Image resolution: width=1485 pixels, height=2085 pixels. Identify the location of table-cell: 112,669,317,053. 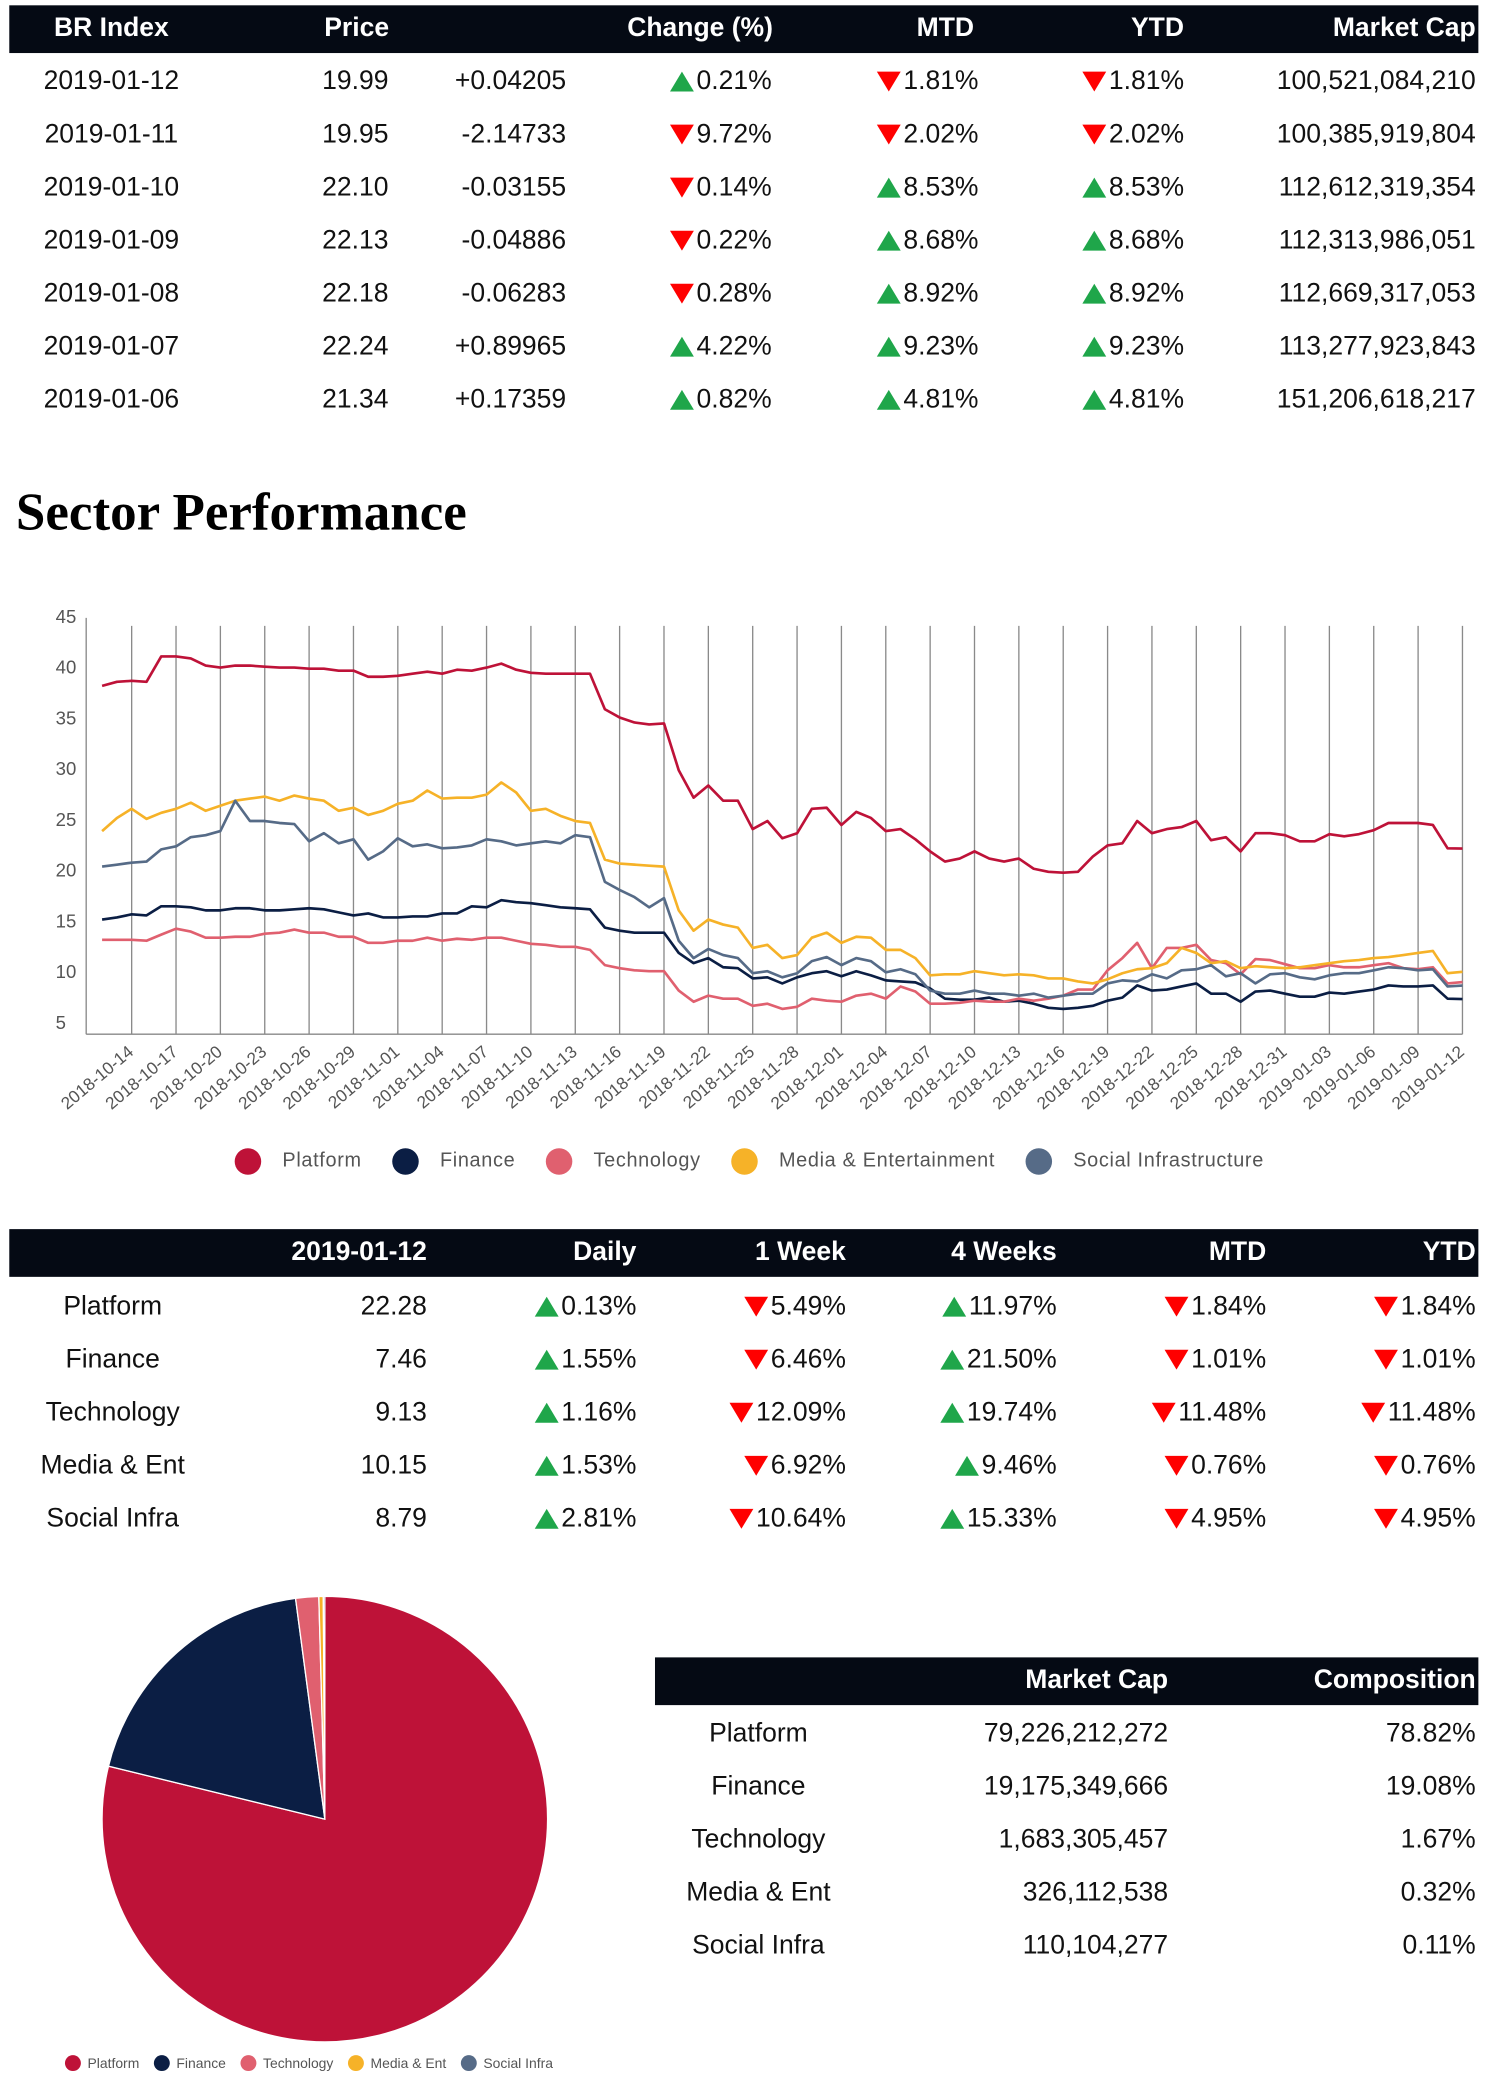
(1377, 292).